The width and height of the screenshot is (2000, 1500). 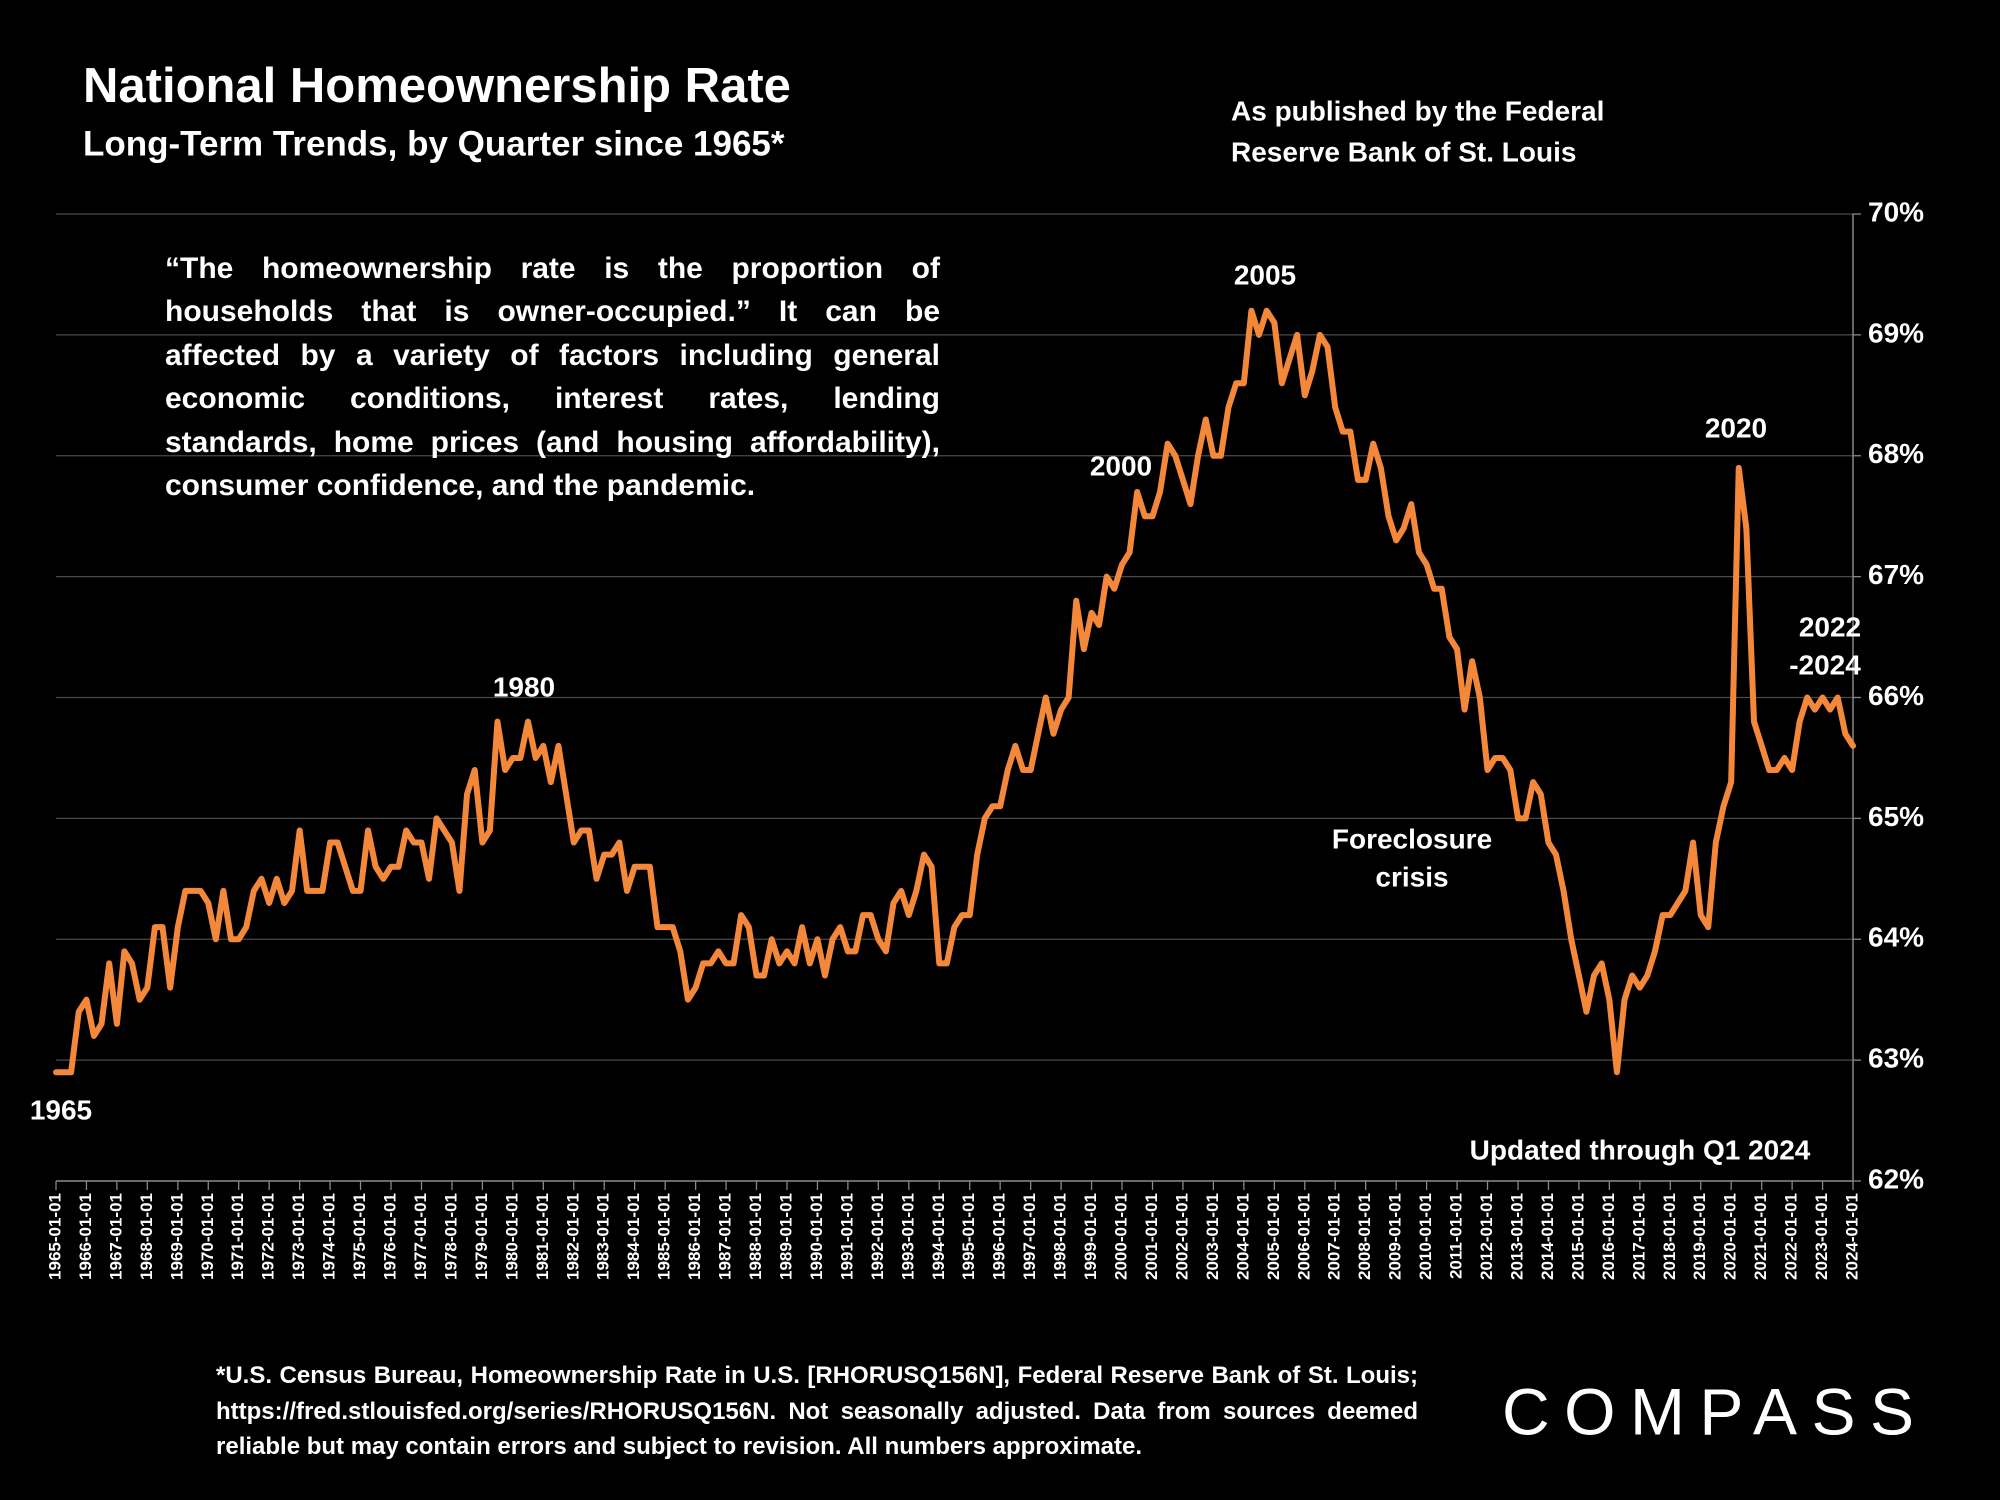 I want to click on annotation: Foreclosure, so click(x=1412, y=838).